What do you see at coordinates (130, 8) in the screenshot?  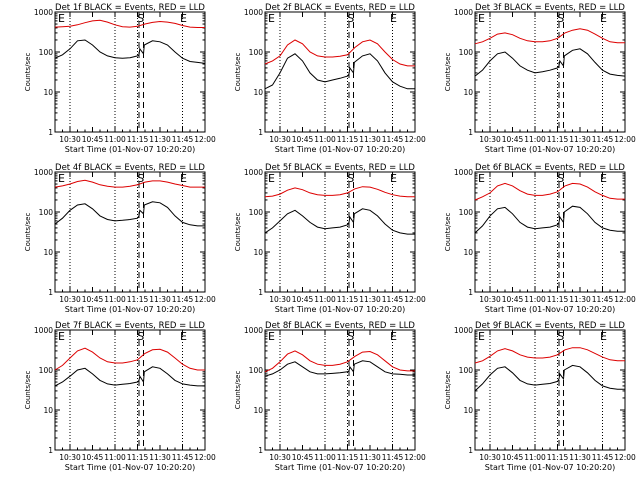 I see `panel-title: Det 1f BLACK = Events, RED = LLD` at bounding box center [130, 8].